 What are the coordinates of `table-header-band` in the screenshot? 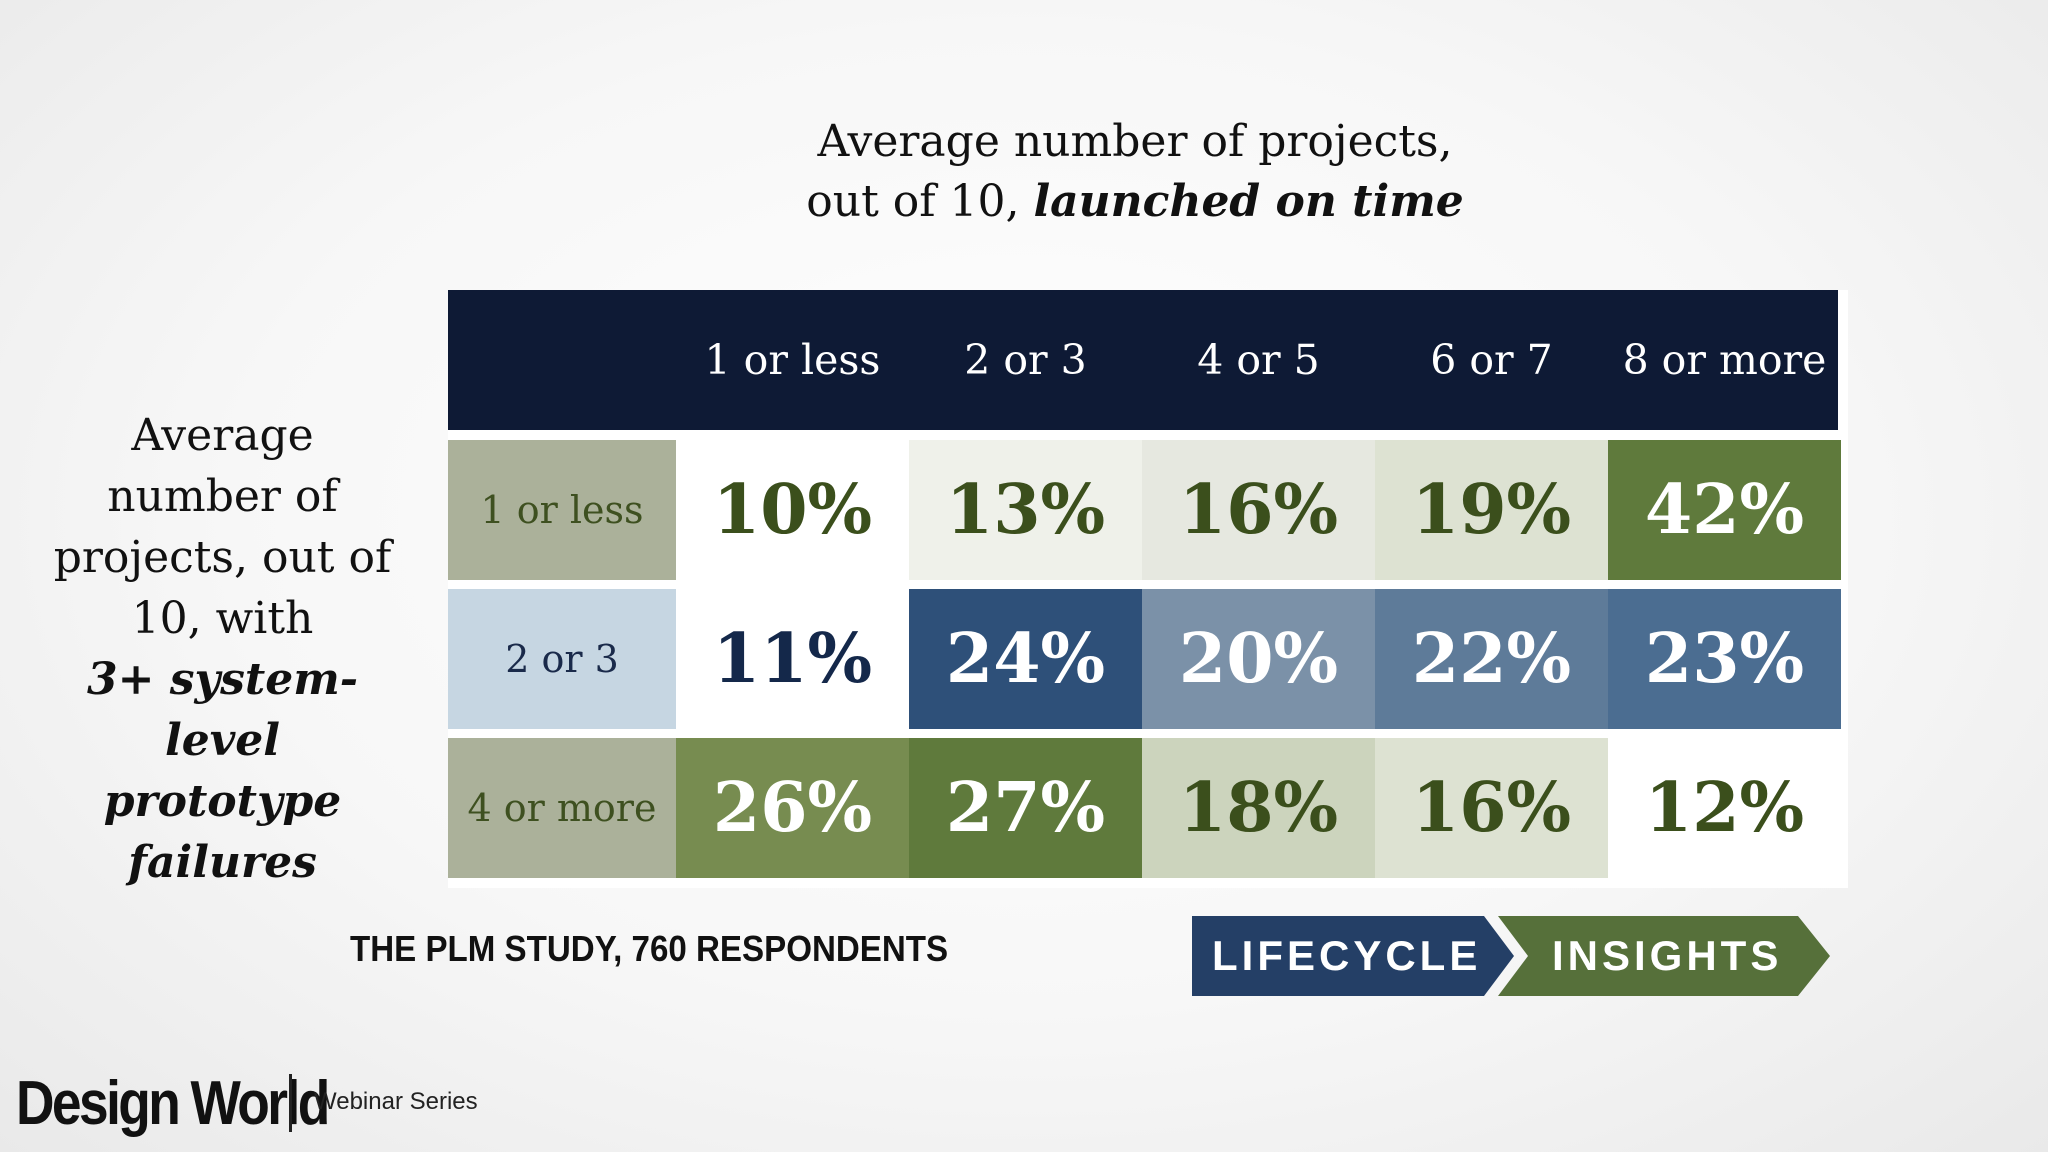 It's located at (1143, 360).